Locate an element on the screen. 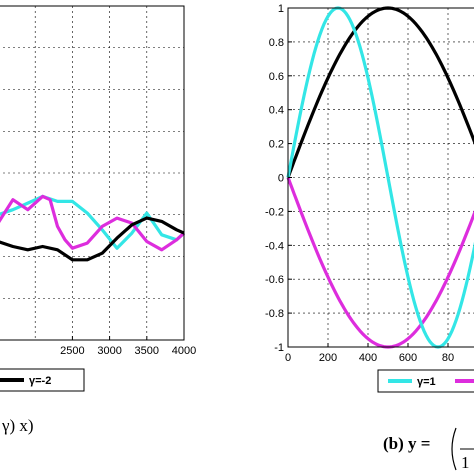  panel-b-caption-text: (b) y = is located at coordinates (406, 443).